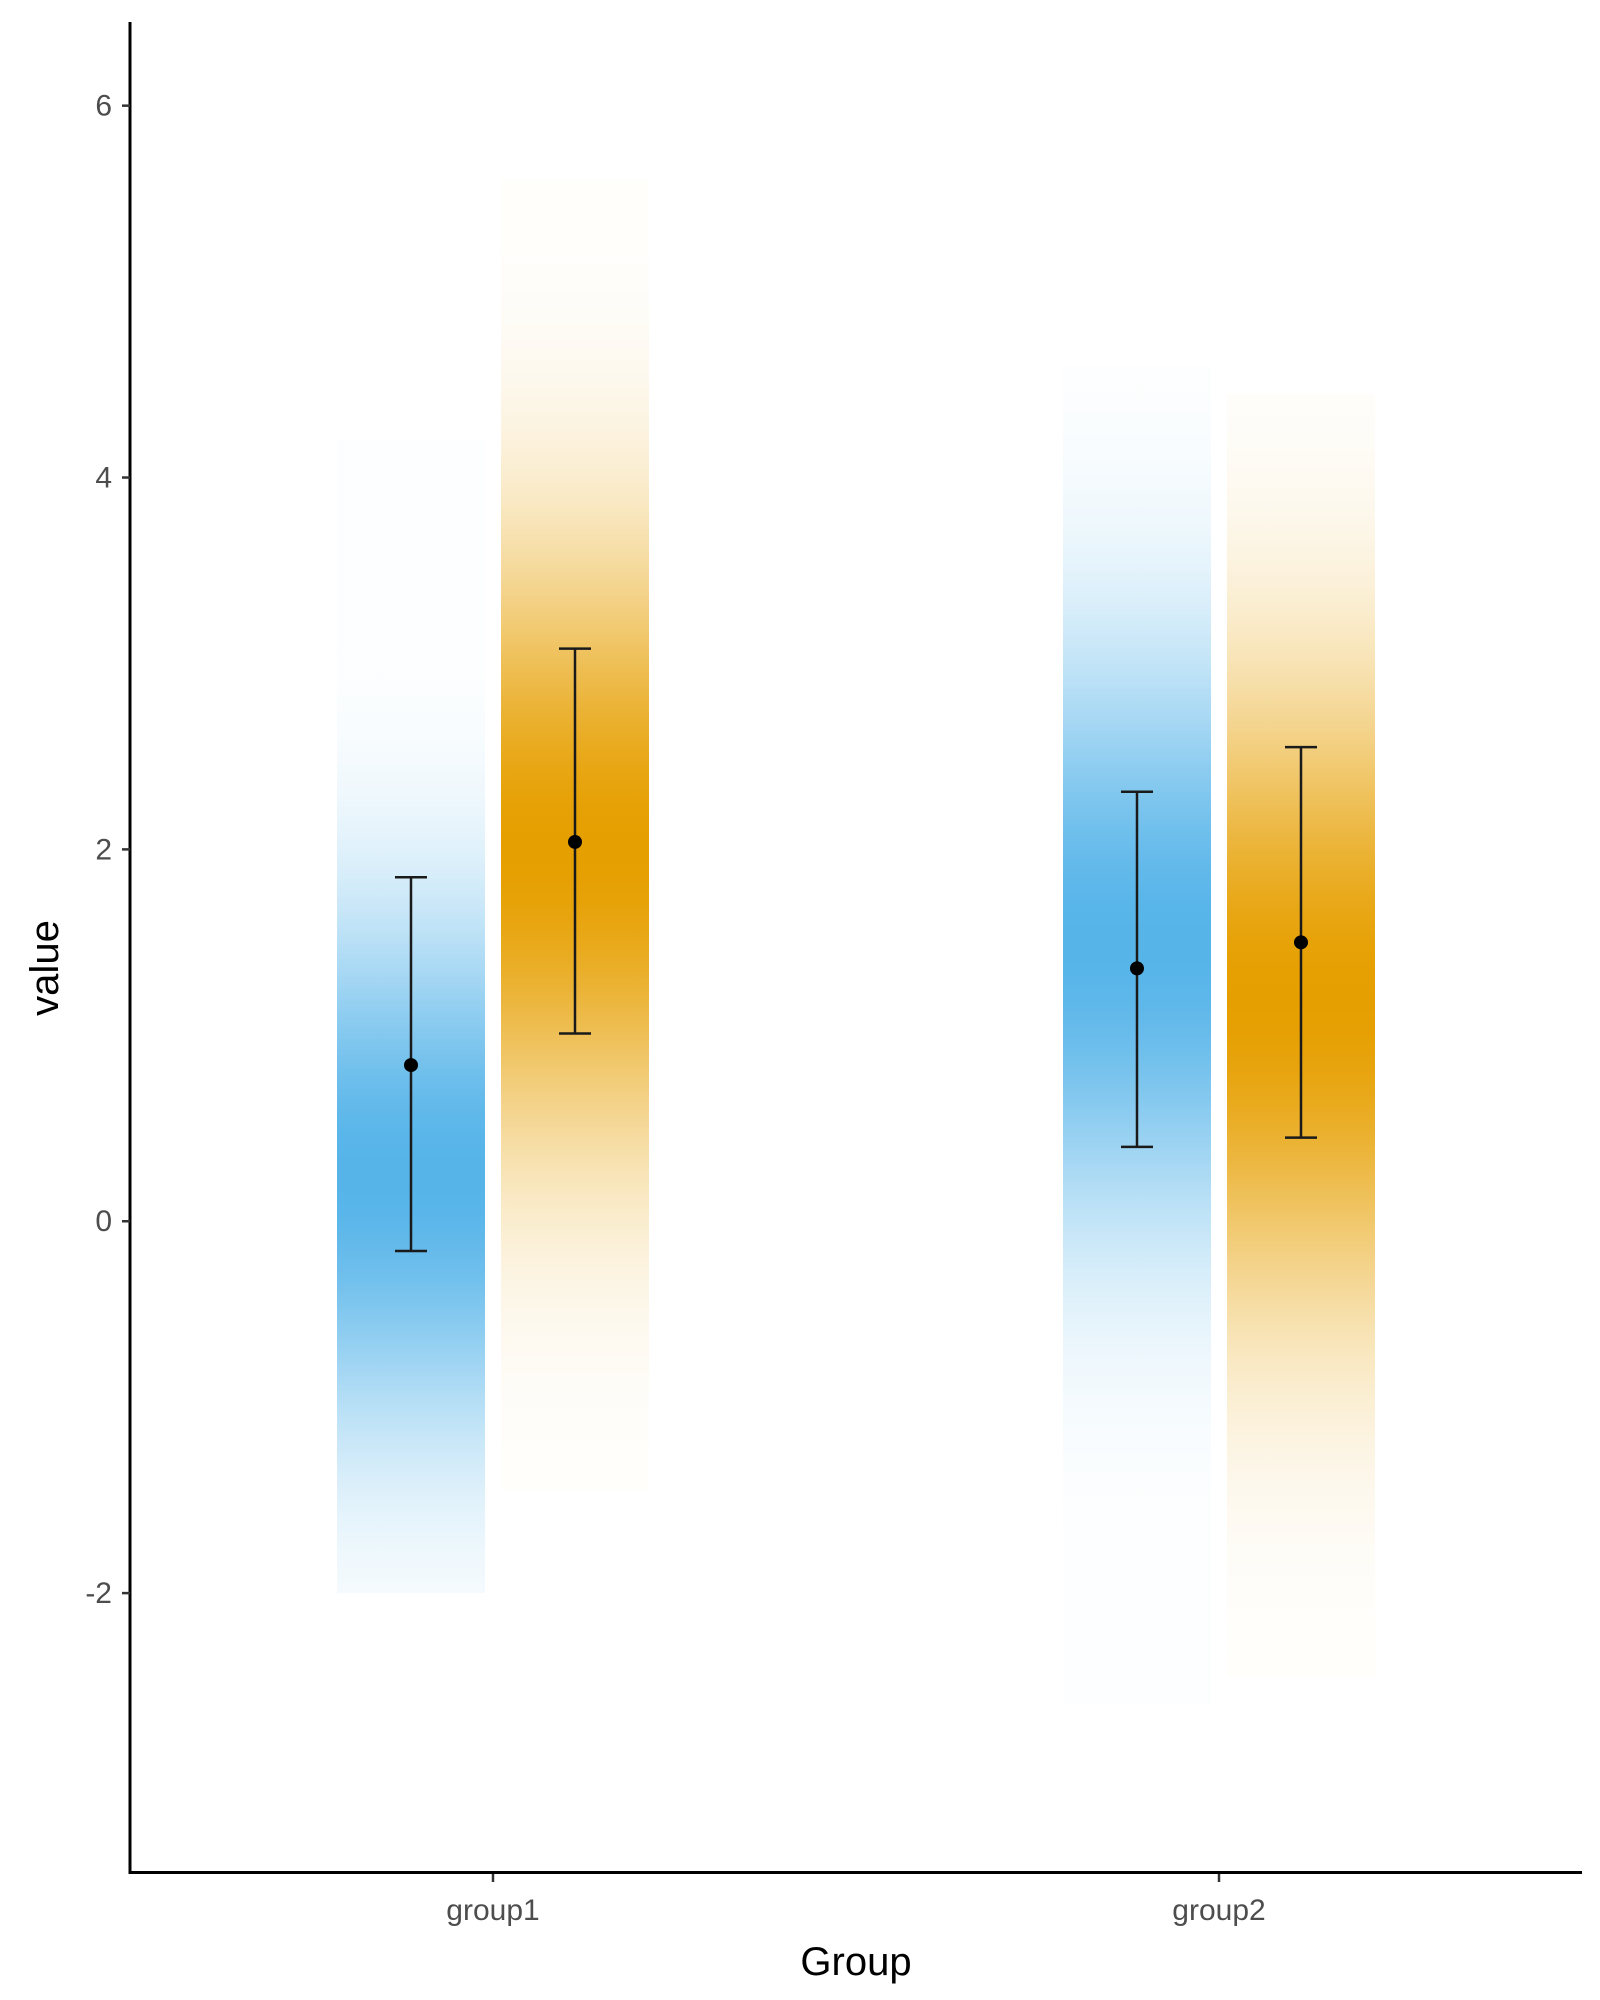 This screenshot has height=2000, width=1600. Describe the element at coordinates (492, 1910) in the screenshot. I see `x-tick-label: group1` at that location.